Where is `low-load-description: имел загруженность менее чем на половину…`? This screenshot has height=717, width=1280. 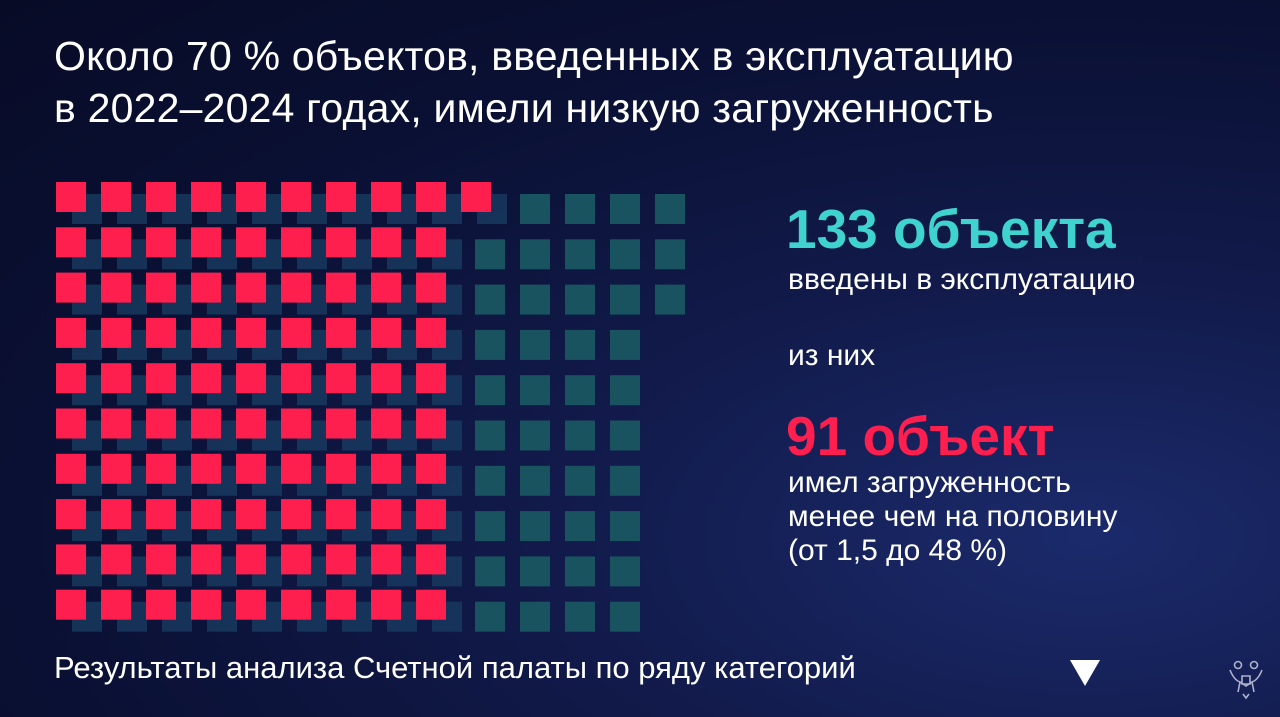 low-load-description: имел загруженность менее чем на половину… is located at coordinates (953, 517).